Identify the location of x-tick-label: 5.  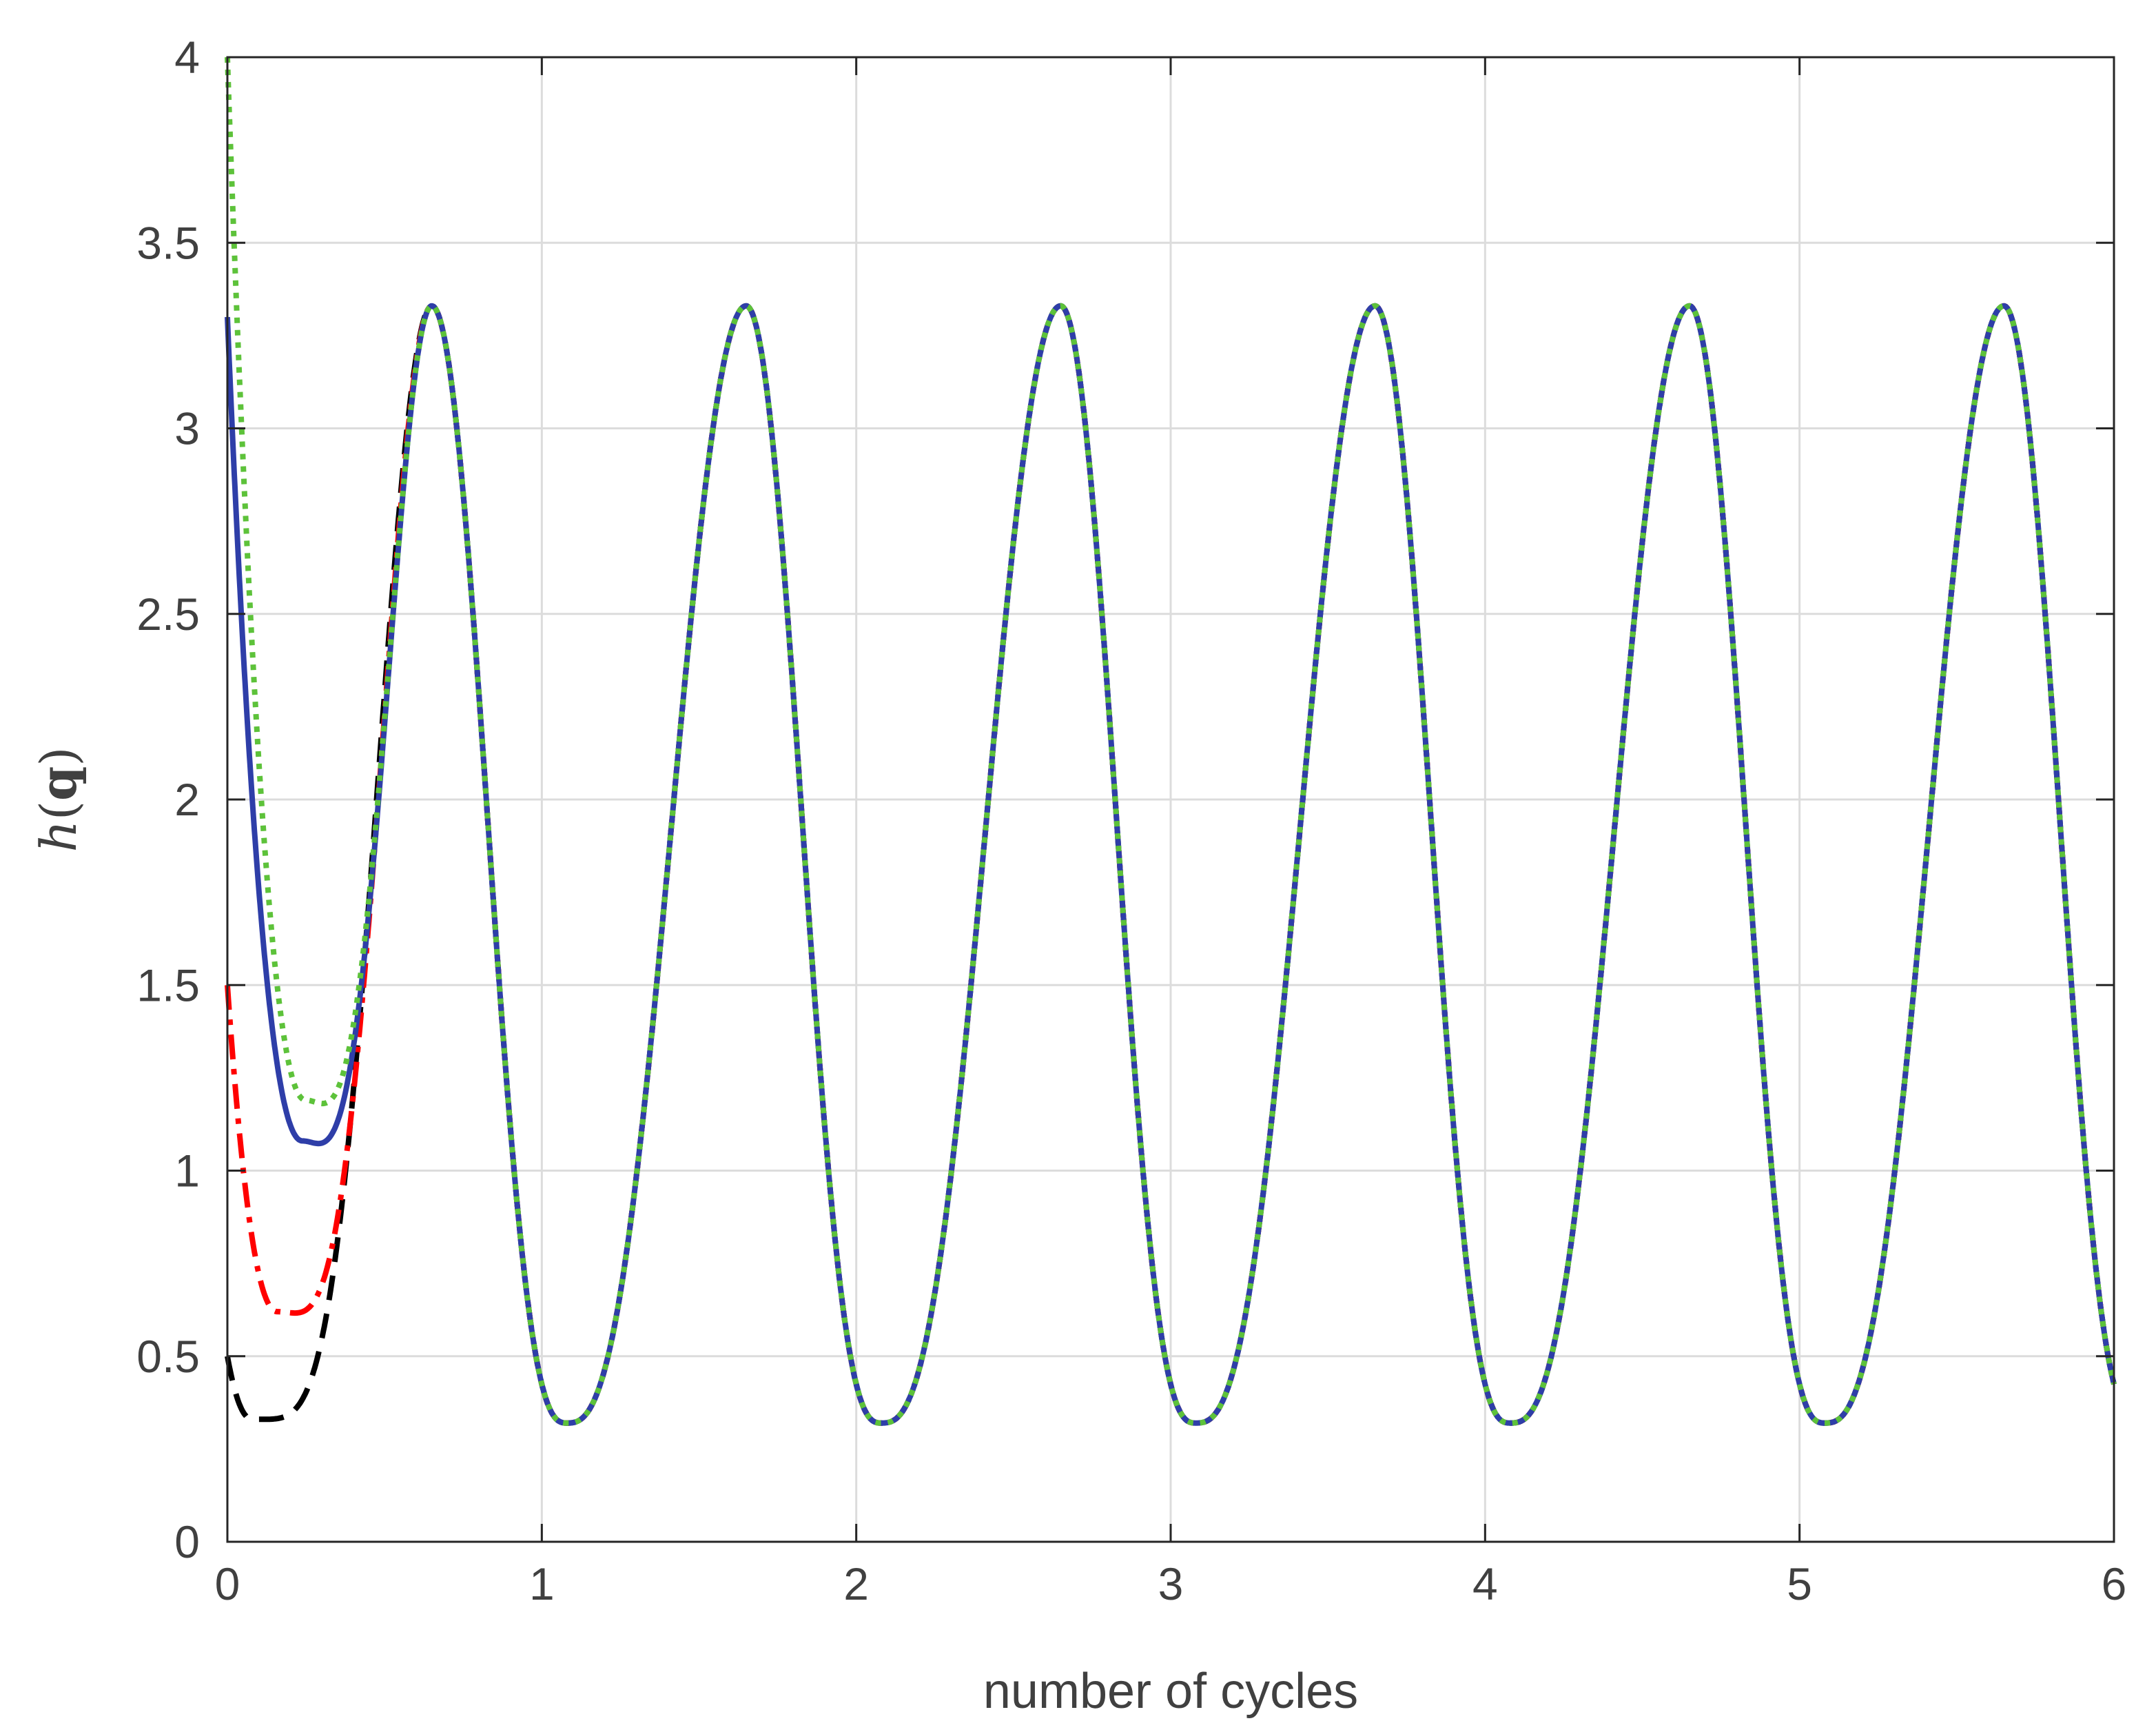
(1799, 1583).